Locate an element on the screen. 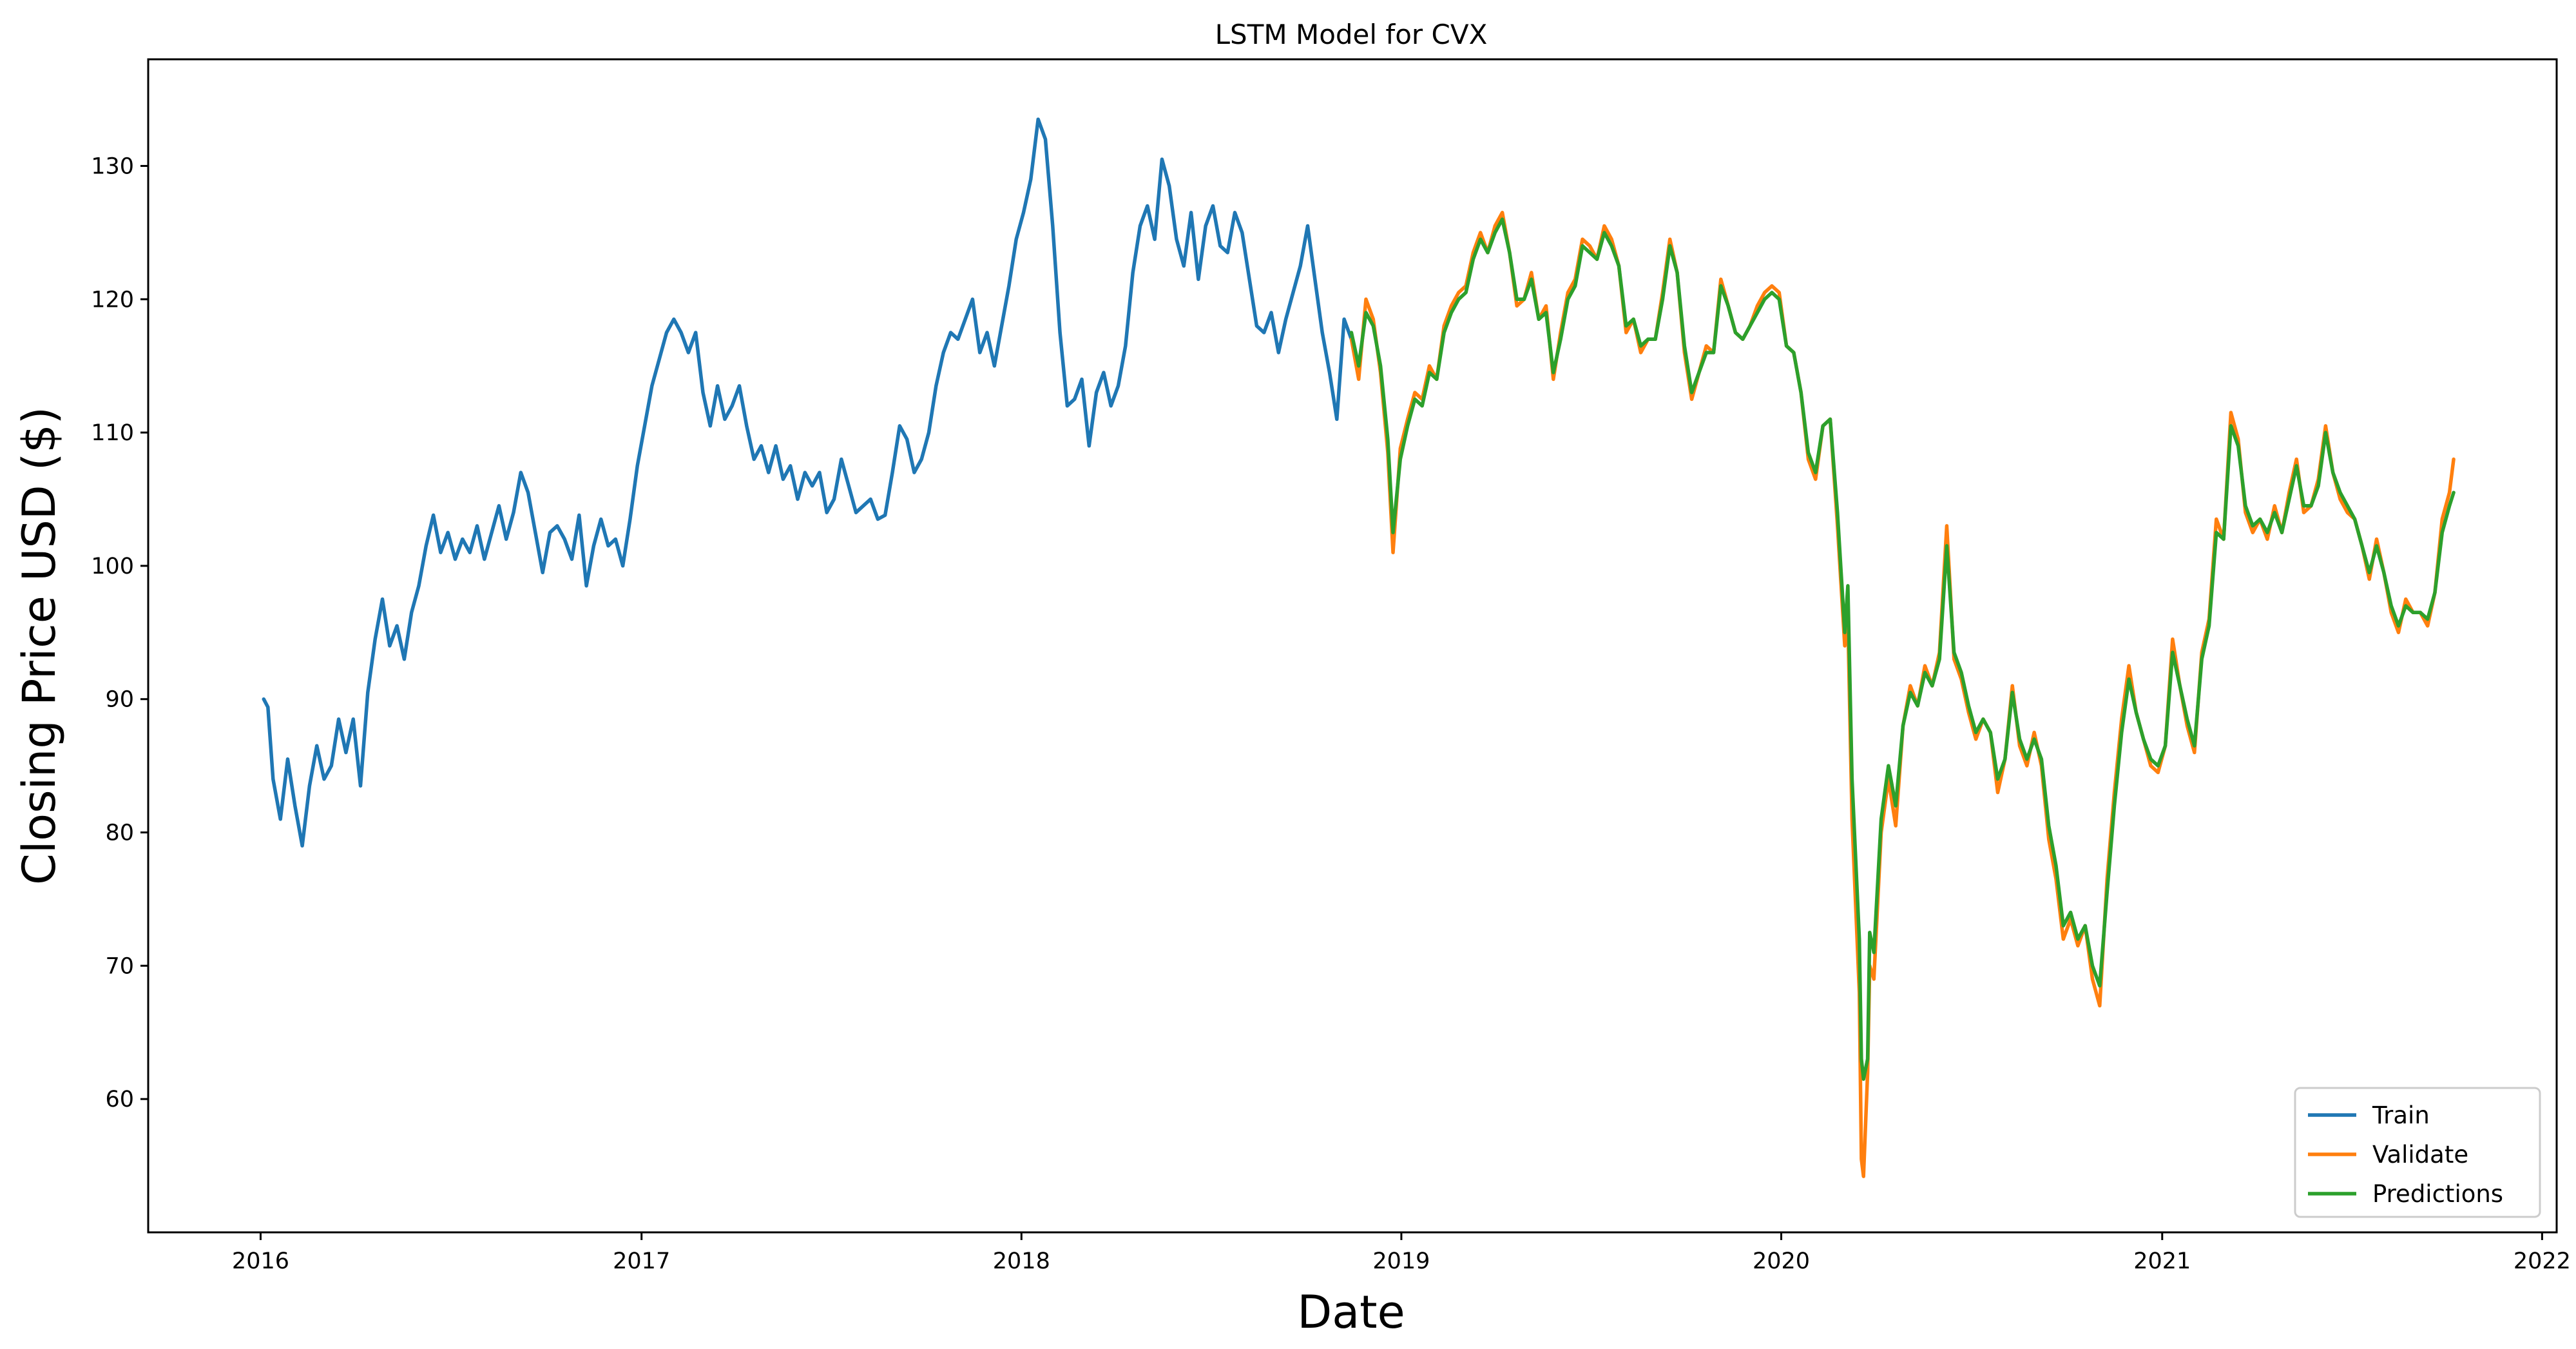 Image resolution: width=2576 pixels, height=1349 pixels. legend-label-validate: Validate is located at coordinates (2420, 1155).